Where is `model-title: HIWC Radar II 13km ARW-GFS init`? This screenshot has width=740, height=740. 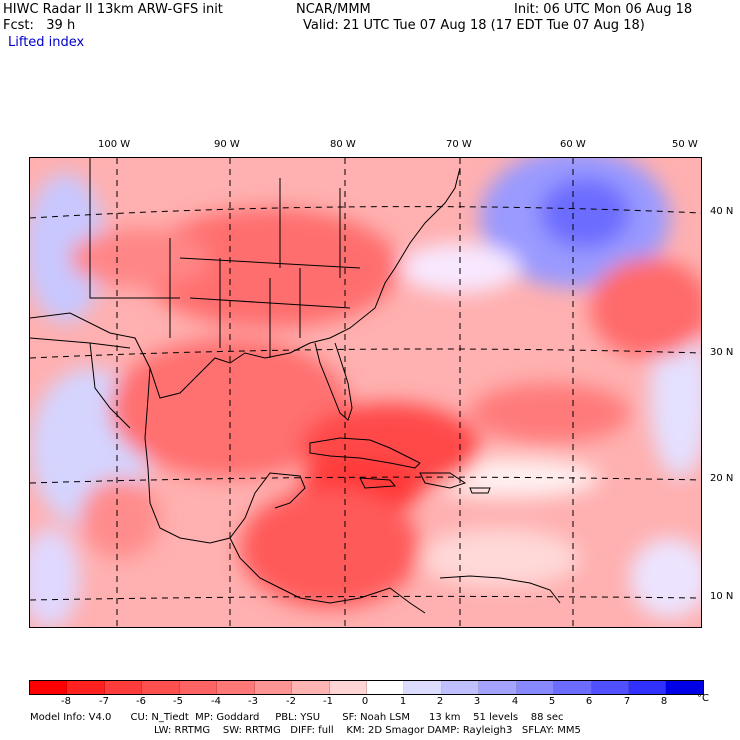 model-title: HIWC Radar II 13km ARW-GFS init is located at coordinates (113, 9).